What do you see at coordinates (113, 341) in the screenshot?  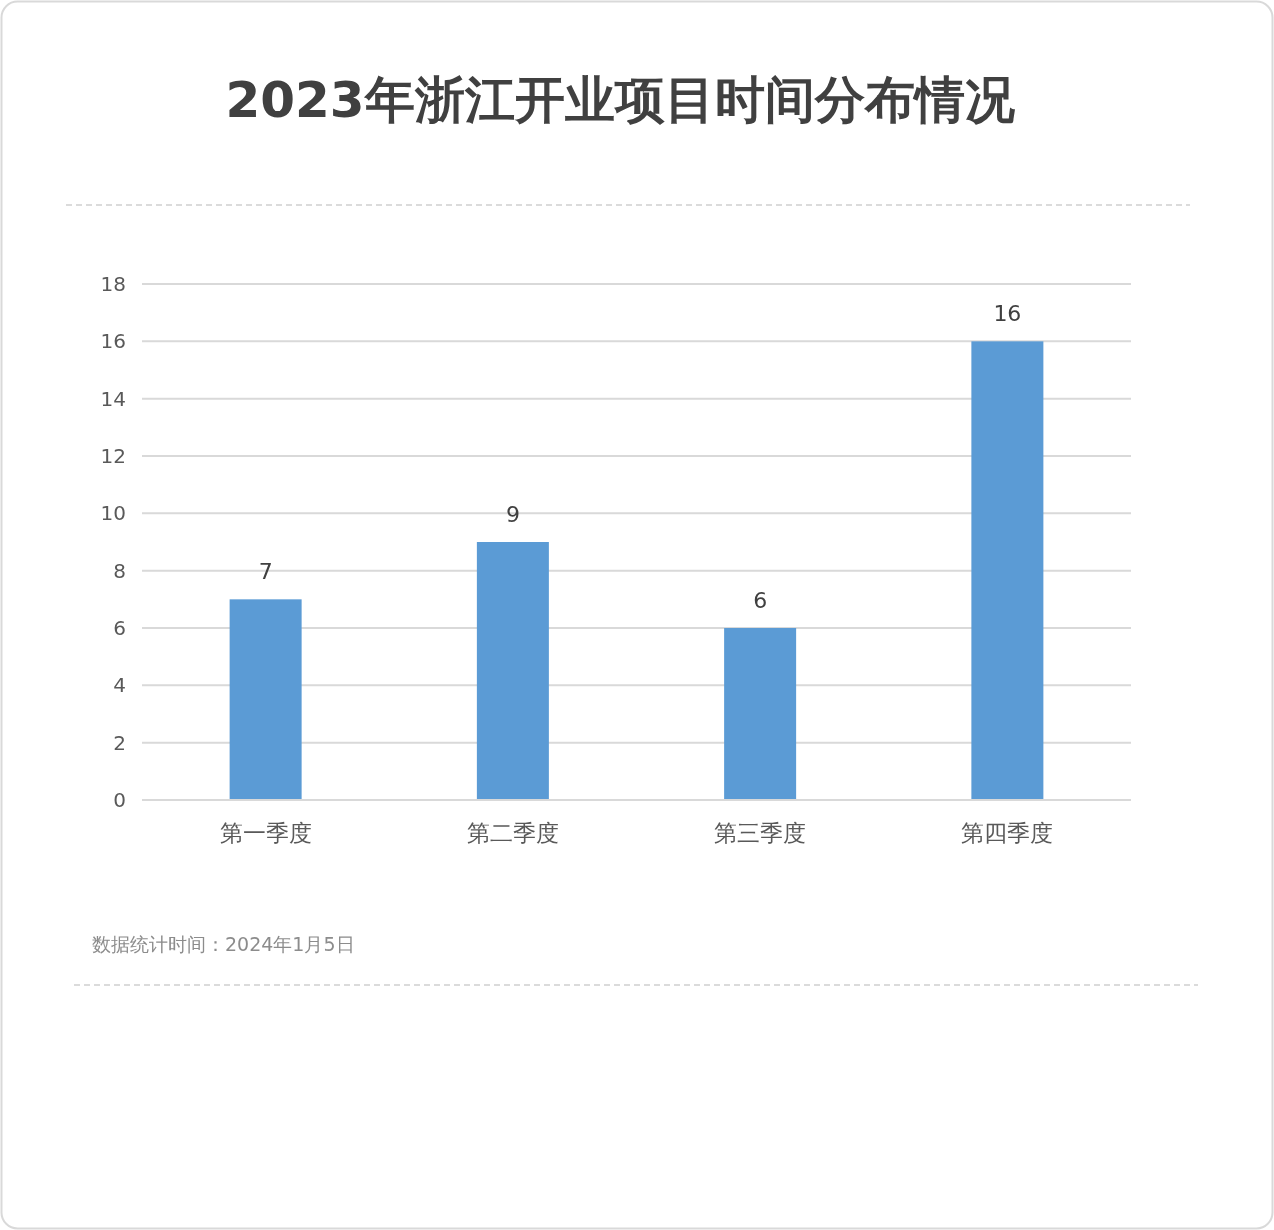 I see `y-tick-label: 16` at bounding box center [113, 341].